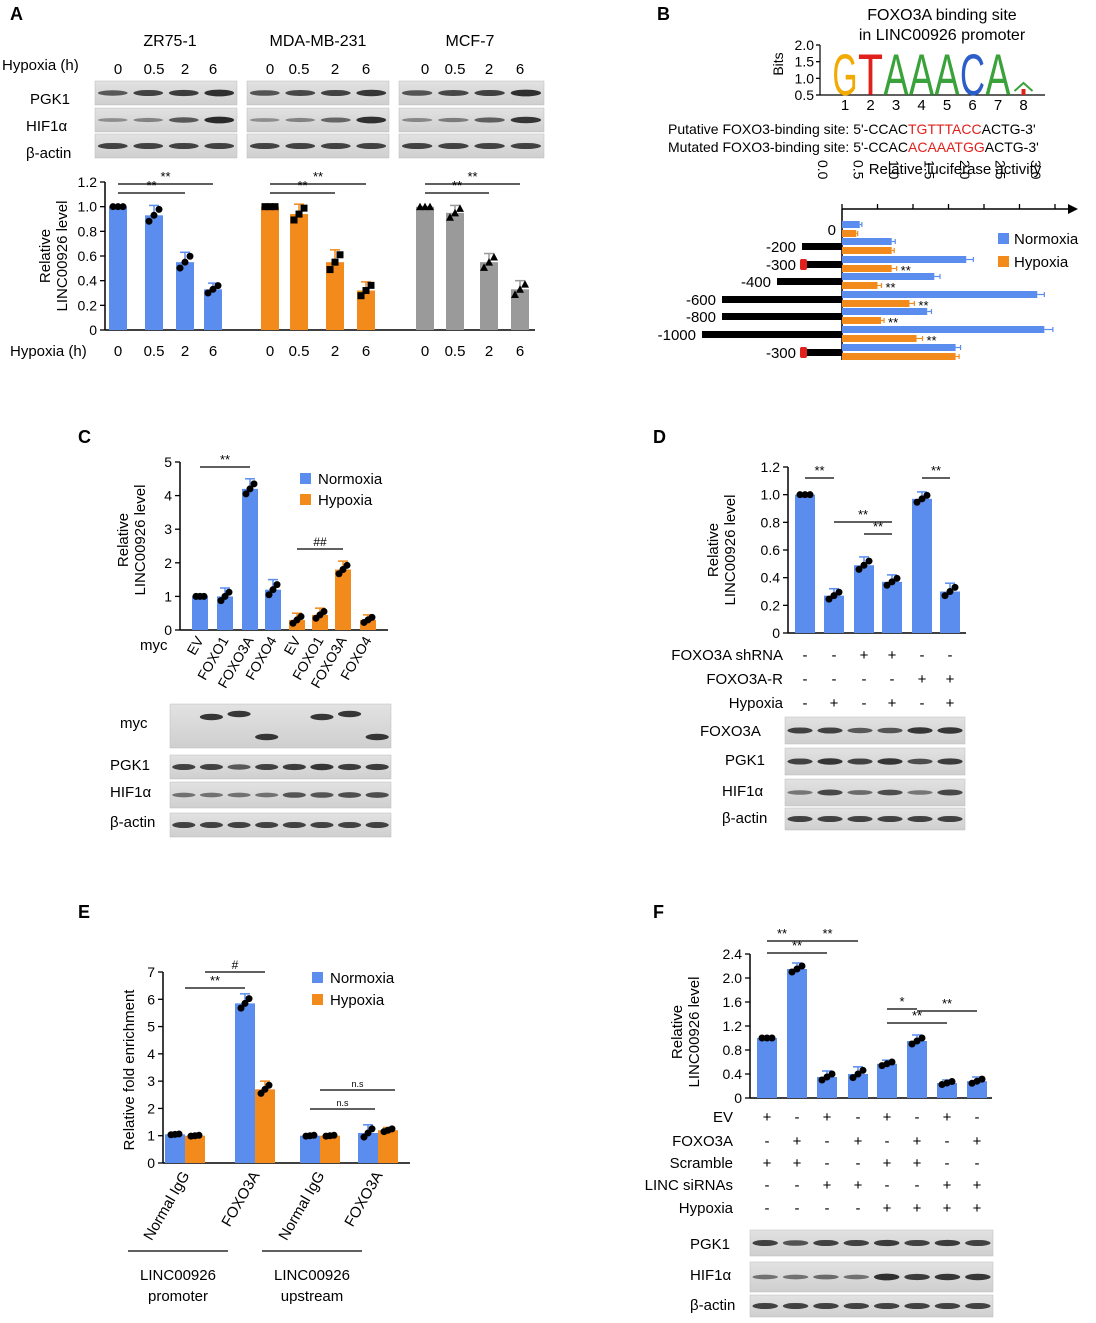  Describe the element at coordinates (845, 75) in the screenshot. I see `b-logo-letter-0: G` at that location.